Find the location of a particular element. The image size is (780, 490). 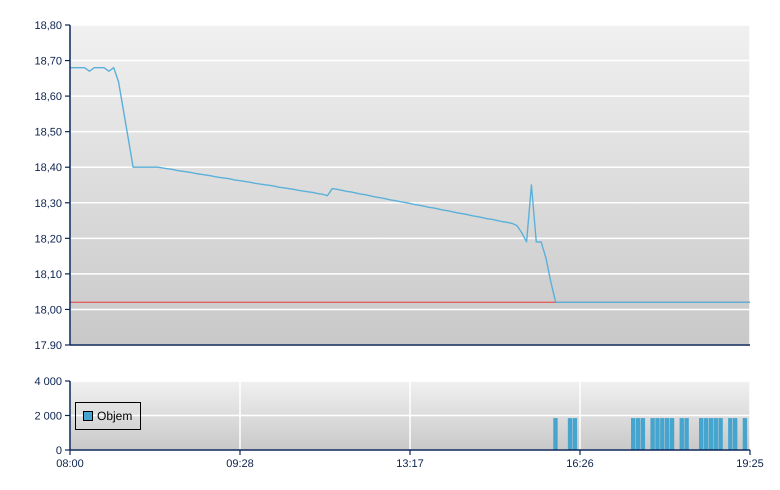

x-tick-label: 16:26 is located at coordinates (580, 464).